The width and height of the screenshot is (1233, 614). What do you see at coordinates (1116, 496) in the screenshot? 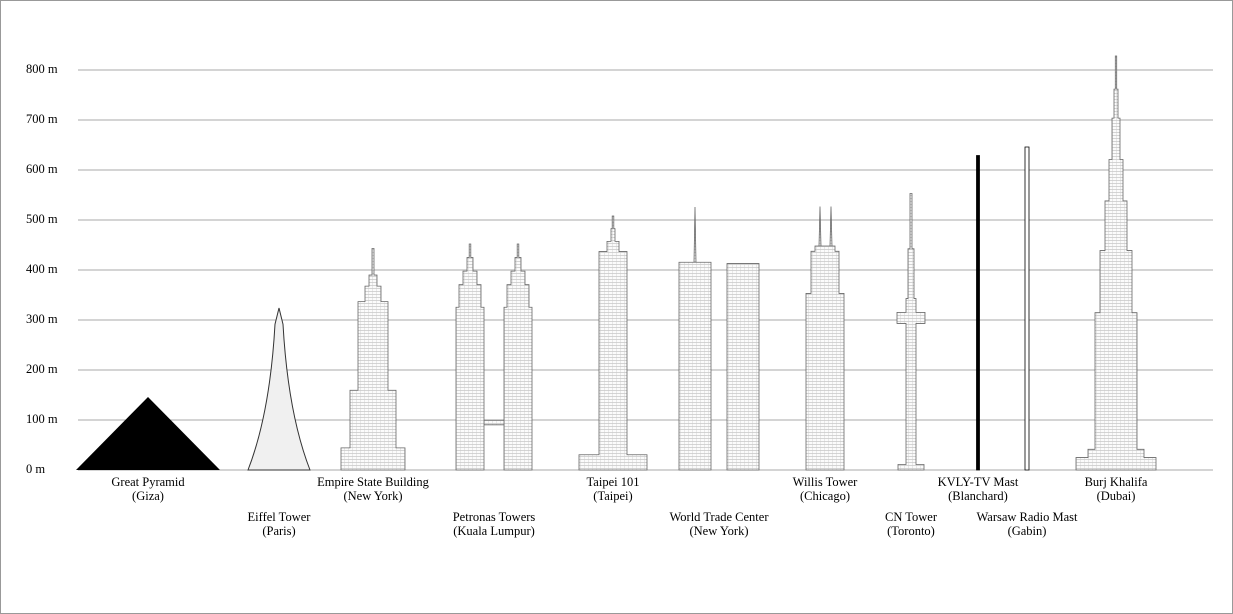
I see `structure-location: (Dubai)` at bounding box center [1116, 496].